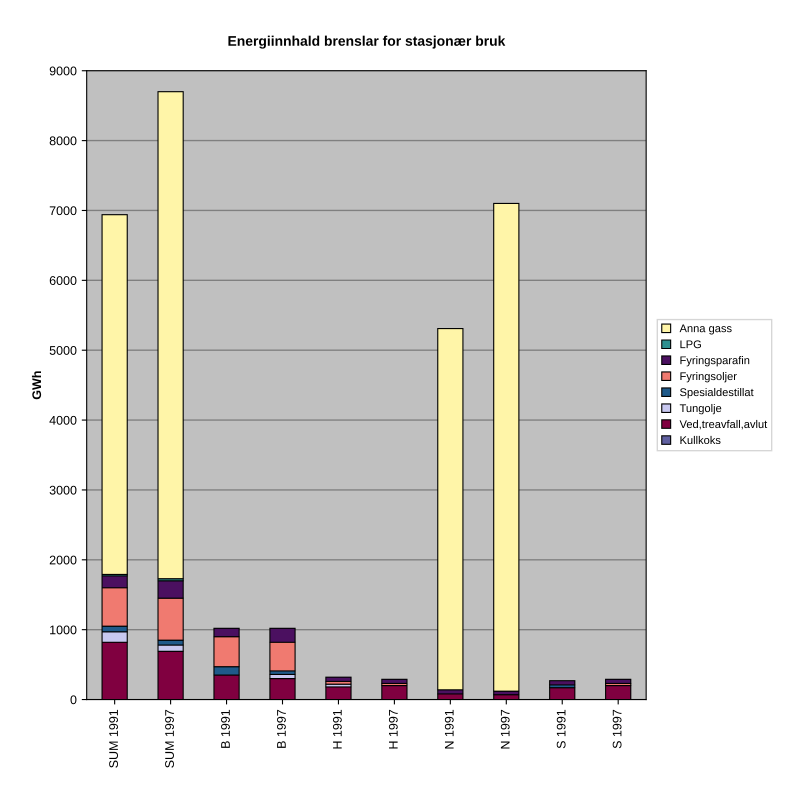 This screenshot has height=786, width=788. I want to click on y-tick-label: 9000, so click(63, 71).